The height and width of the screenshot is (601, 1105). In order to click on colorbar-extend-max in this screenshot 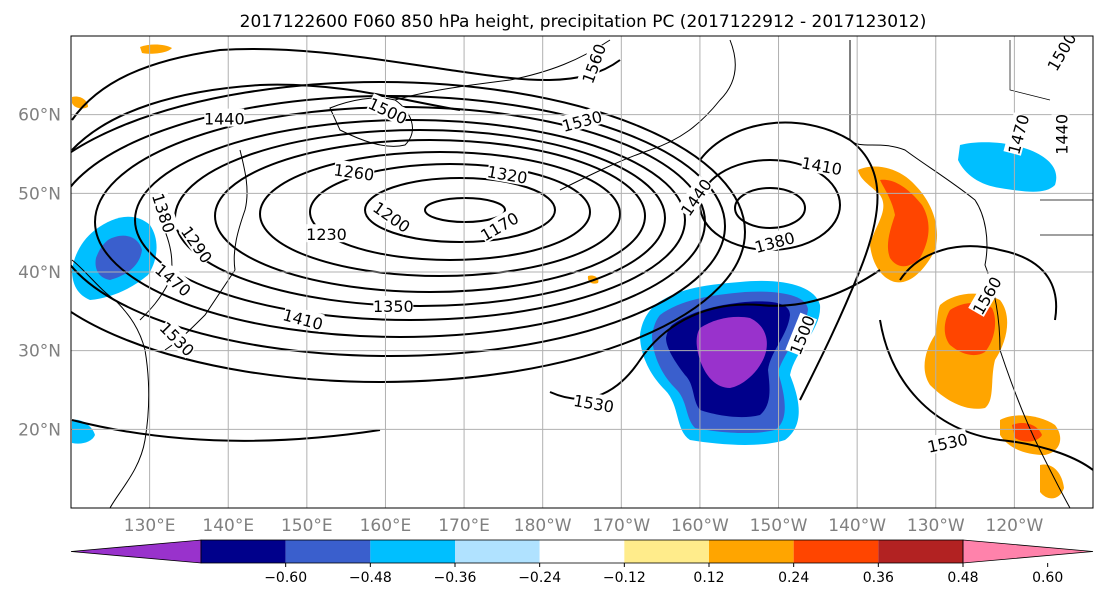, I will do `click(1028, 551)`.